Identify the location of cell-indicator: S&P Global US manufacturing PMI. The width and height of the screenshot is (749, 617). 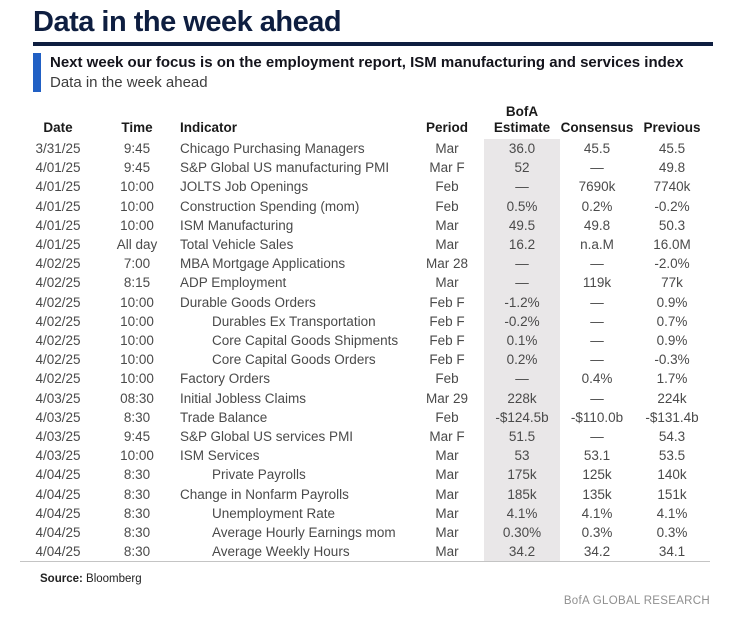
(285, 168).